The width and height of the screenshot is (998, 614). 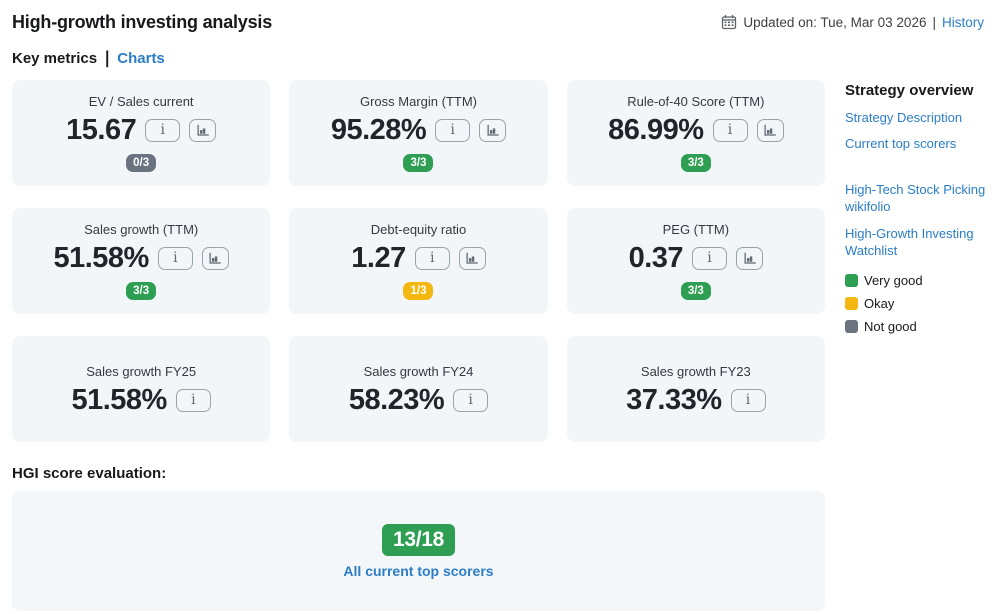 I want to click on calendar-icon, so click(x=729, y=22).